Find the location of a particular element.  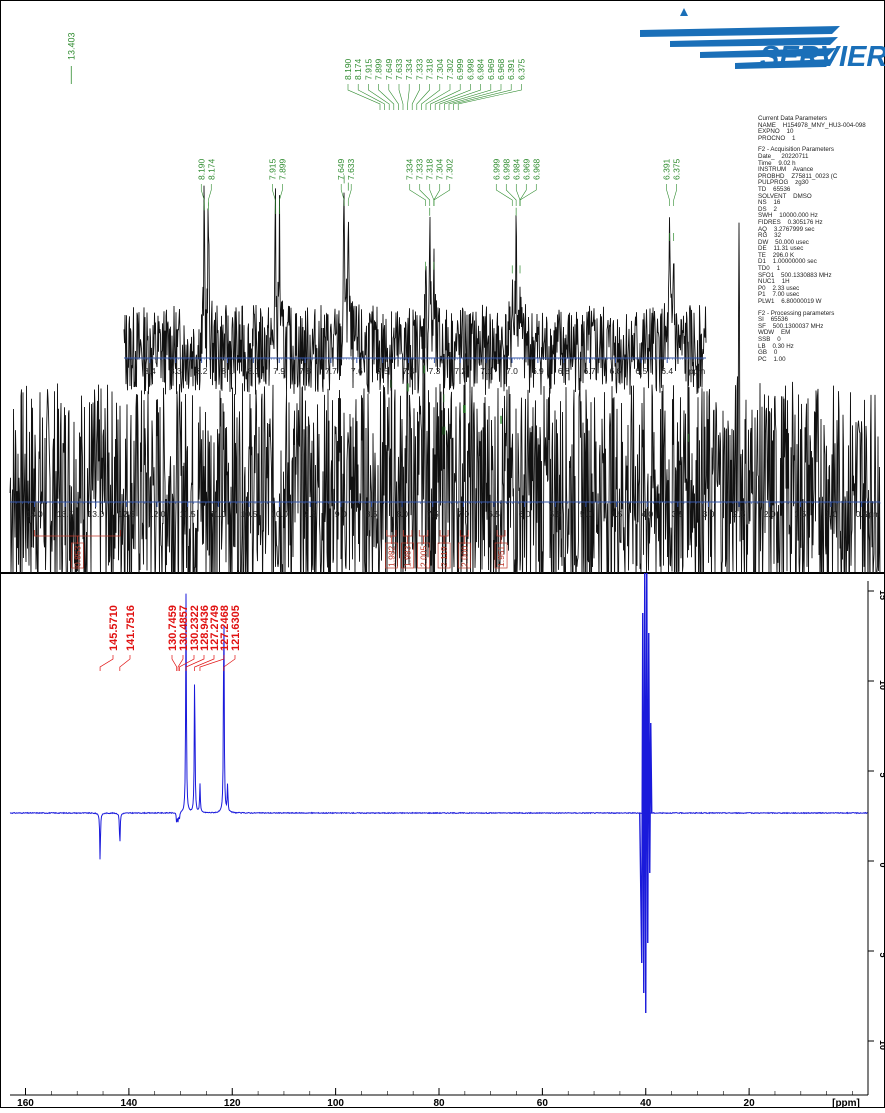

param-row: SWH 10000.000 Hz is located at coordinates (788, 216).